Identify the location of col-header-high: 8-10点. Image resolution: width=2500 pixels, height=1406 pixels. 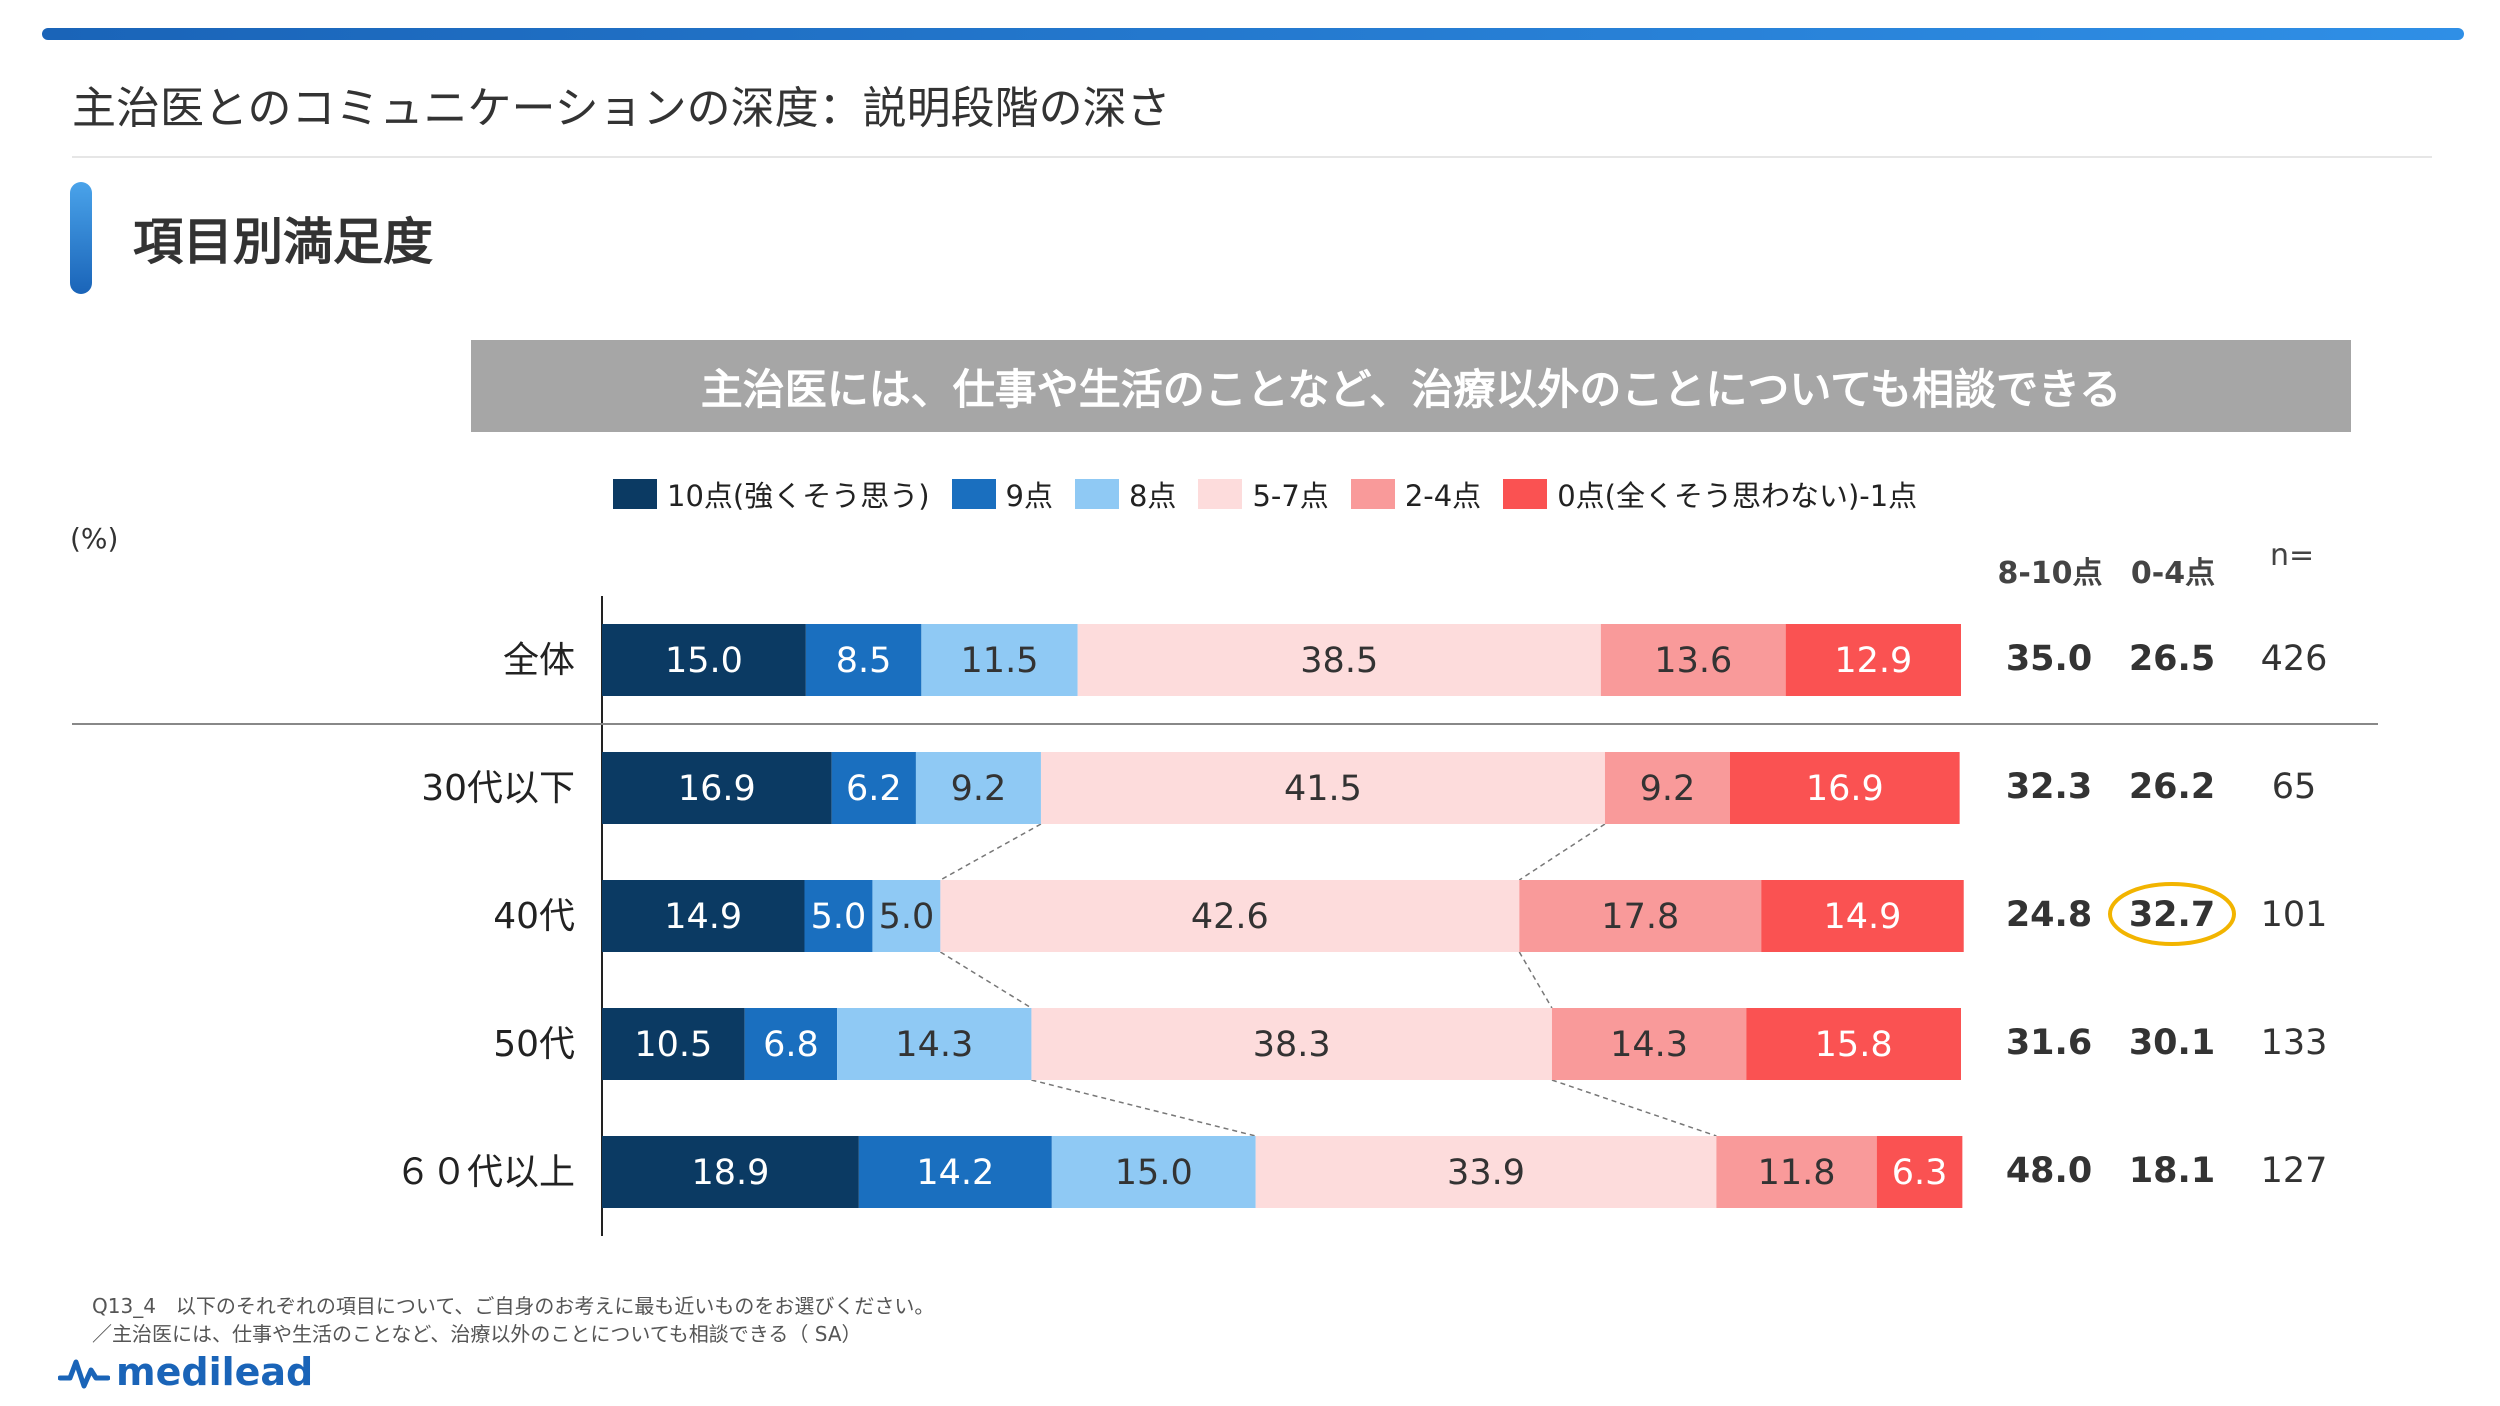
(2050, 573).